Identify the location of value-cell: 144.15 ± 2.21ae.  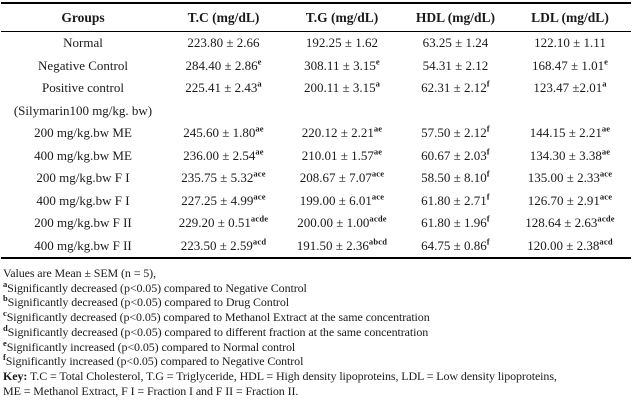
(570, 131).